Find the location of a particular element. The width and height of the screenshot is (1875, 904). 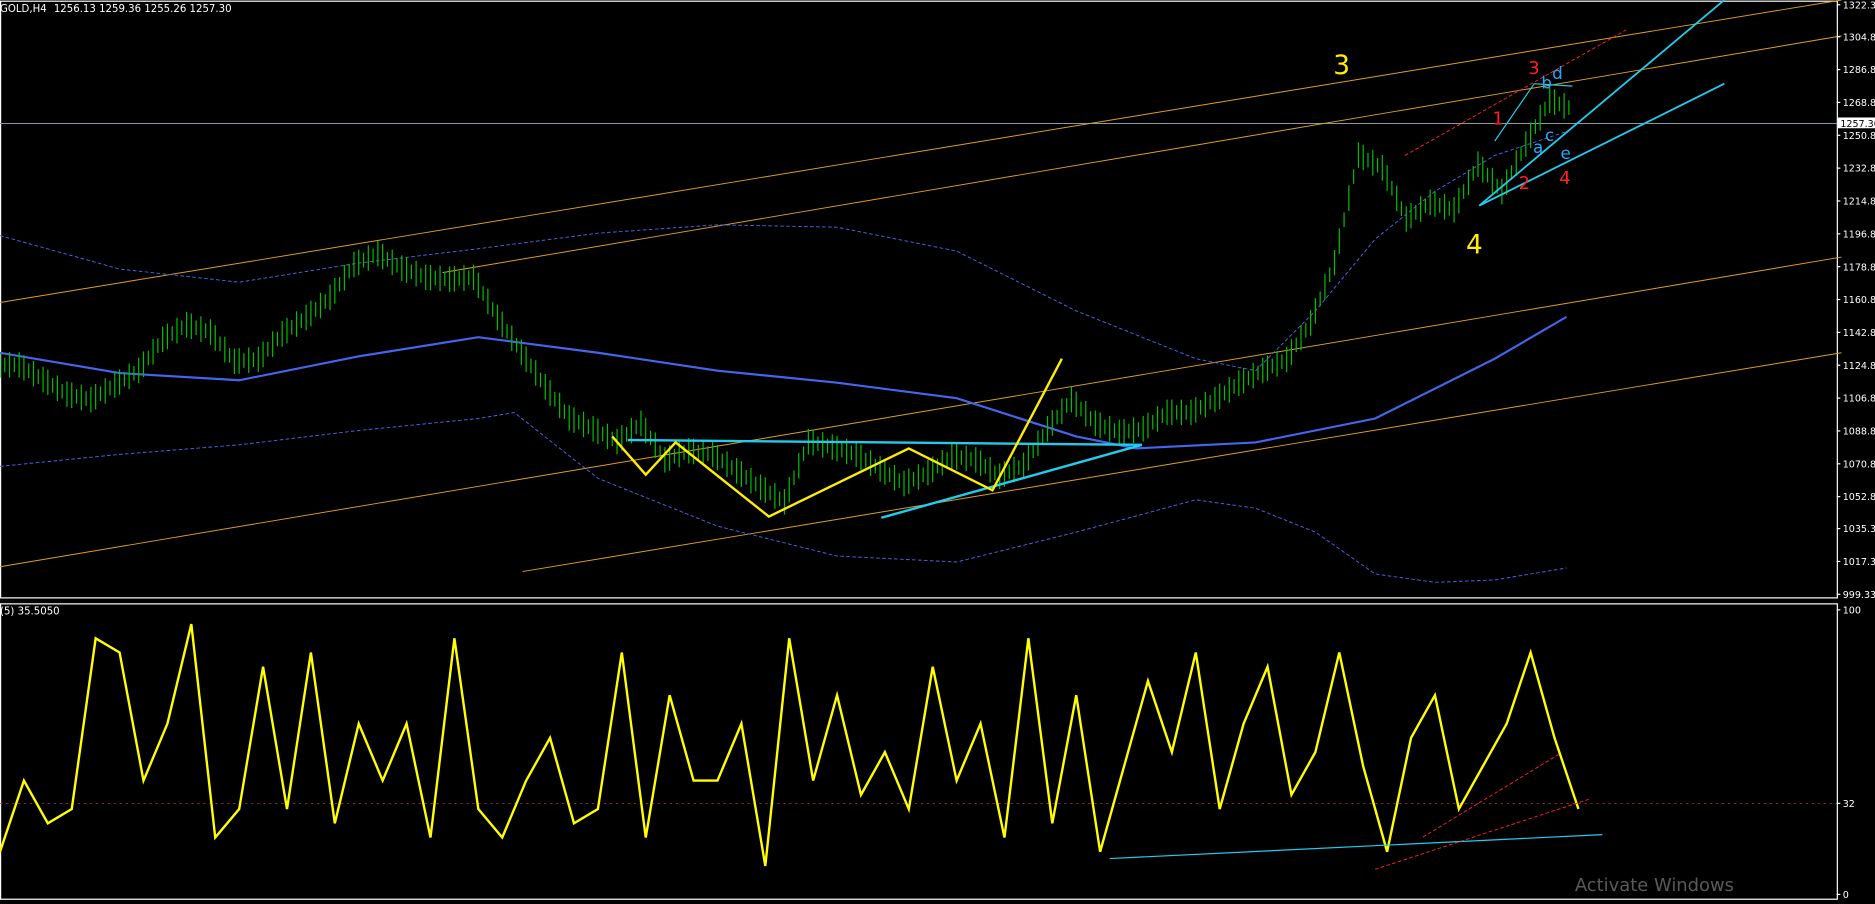

price-tick-label: 1017.33 is located at coordinates (1859, 562).